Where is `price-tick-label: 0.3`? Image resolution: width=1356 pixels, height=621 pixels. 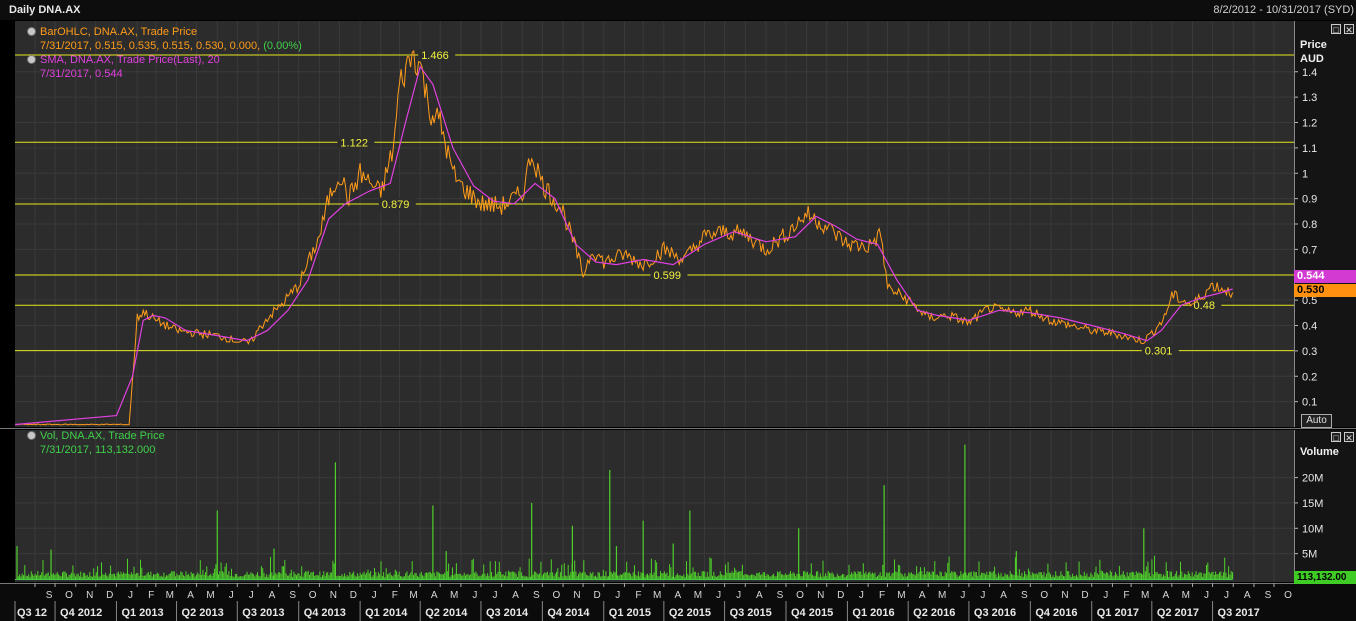 price-tick-label: 0.3 is located at coordinates (1309, 352).